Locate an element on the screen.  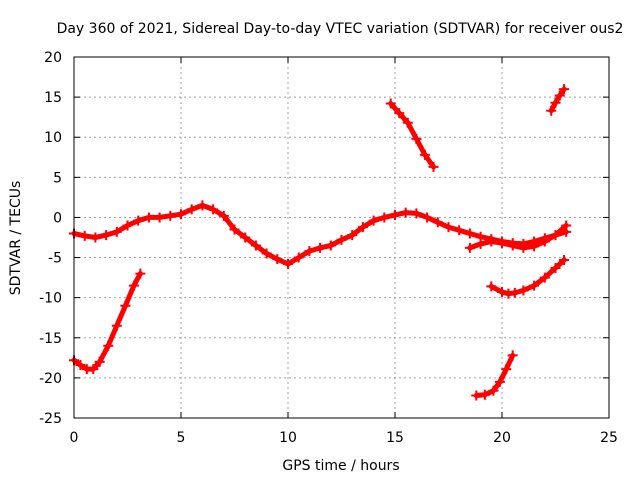
y-tick-label: 20 is located at coordinates (53, 58).